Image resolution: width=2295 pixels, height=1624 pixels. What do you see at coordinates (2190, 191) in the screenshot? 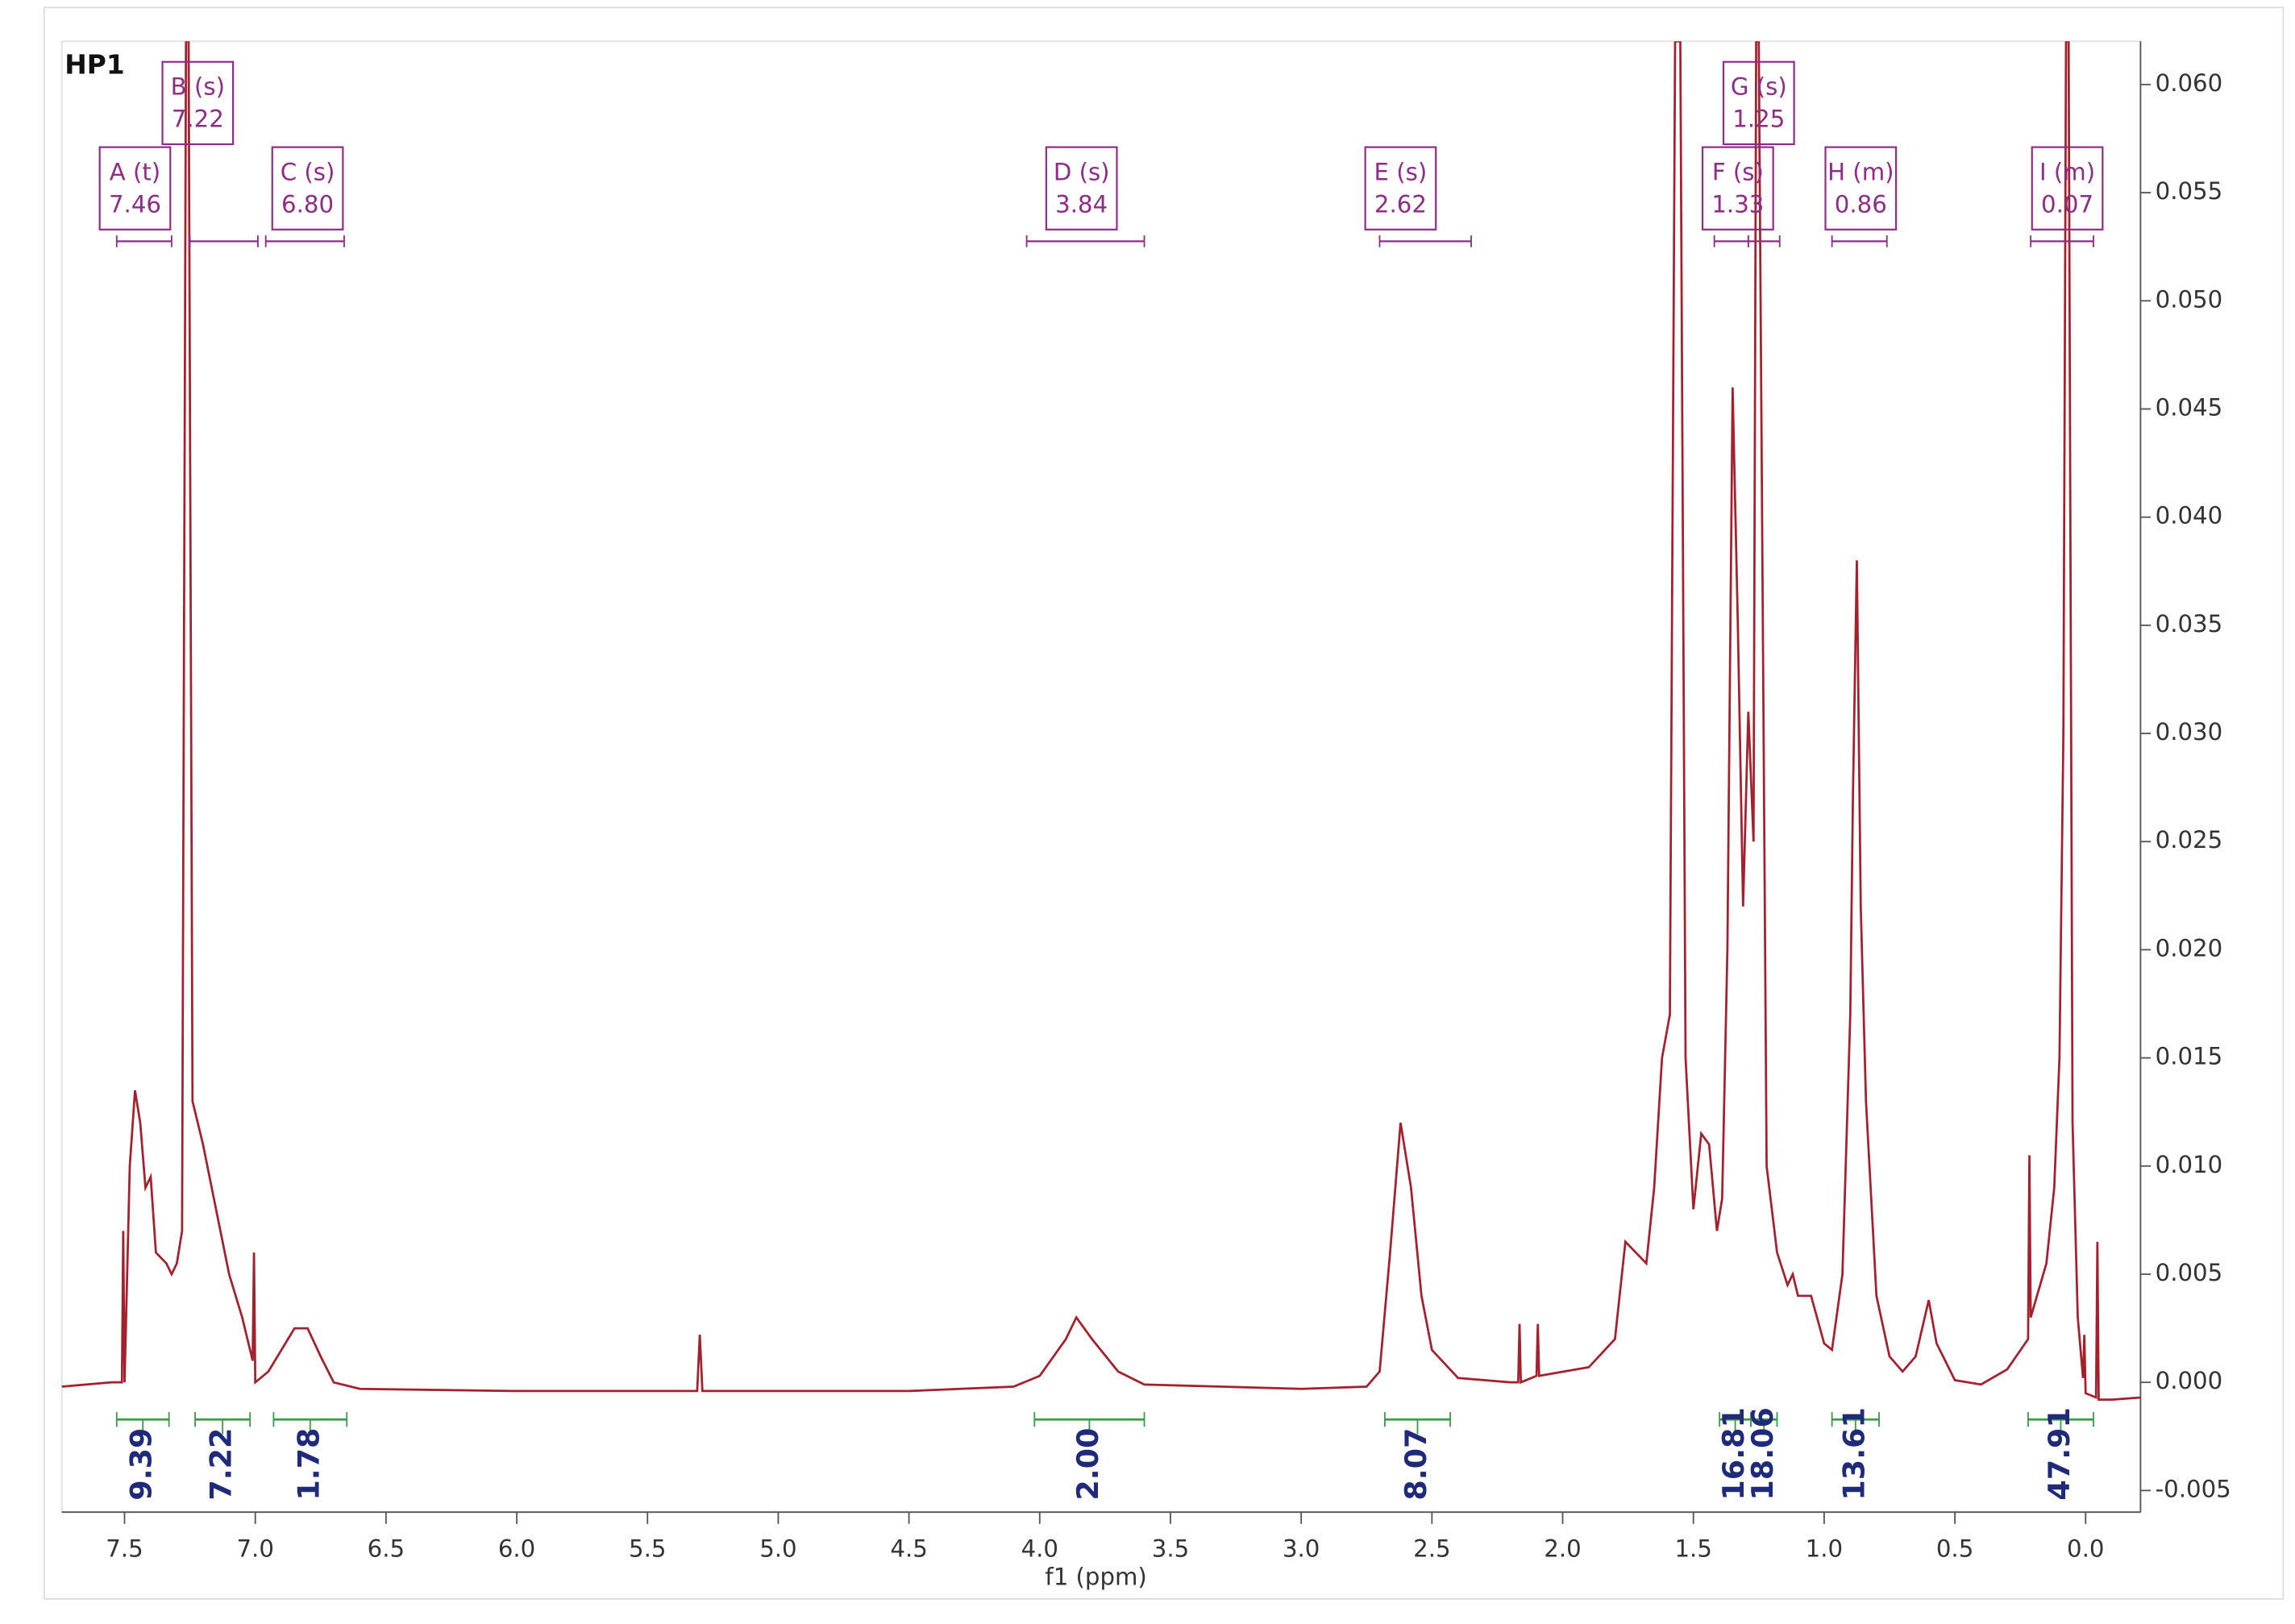
I see `y-tick-label: 0.055` at bounding box center [2190, 191].